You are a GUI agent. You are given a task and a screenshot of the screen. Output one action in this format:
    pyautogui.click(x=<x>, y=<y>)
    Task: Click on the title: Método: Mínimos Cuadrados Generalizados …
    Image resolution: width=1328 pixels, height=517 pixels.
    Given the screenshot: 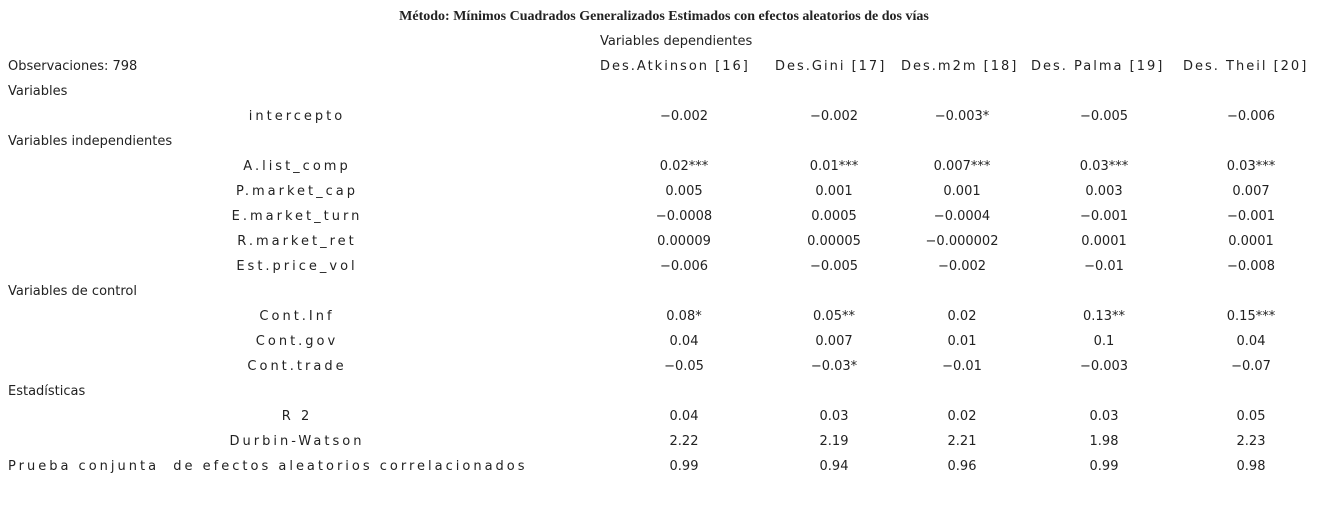 What is the action you would take?
    pyautogui.click(x=664, y=16)
    